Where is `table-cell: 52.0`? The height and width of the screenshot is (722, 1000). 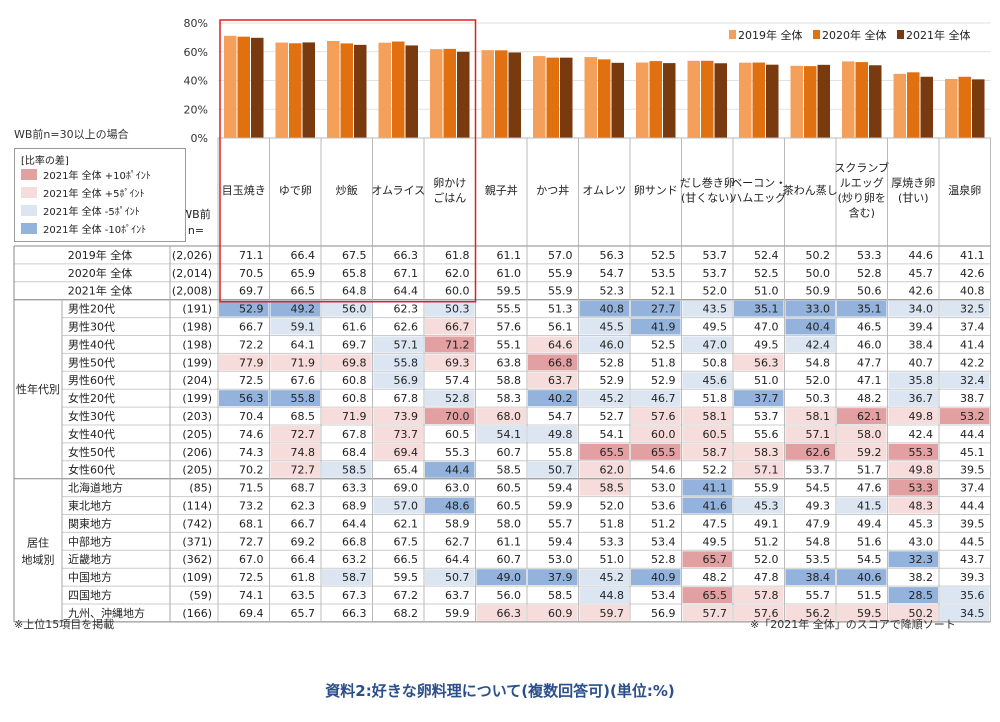 table-cell: 52.0 is located at coordinates (818, 380).